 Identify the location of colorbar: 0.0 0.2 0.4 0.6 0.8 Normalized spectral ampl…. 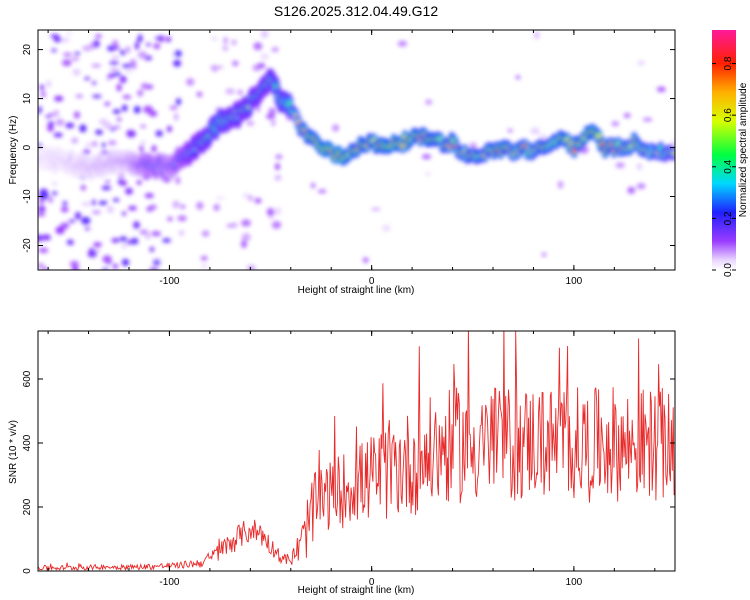
(730, 153).